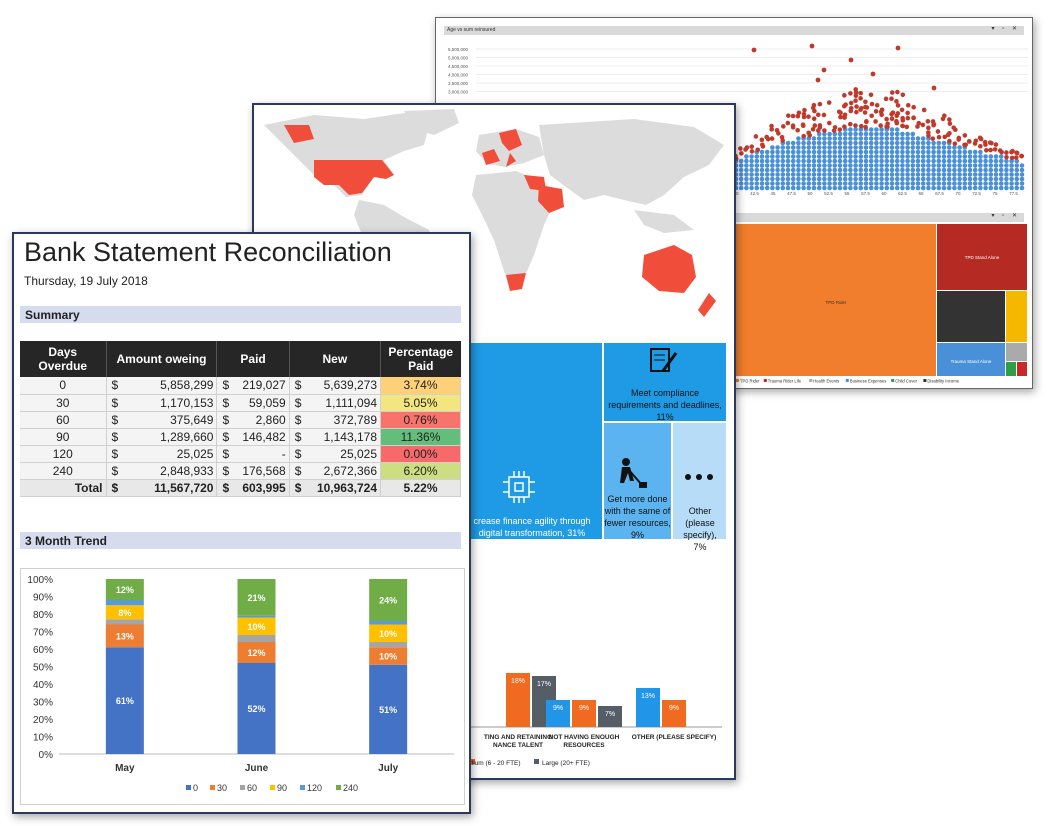 This screenshot has width=1048, height=826. What do you see at coordinates (420, 471) in the screenshot?
I see `percentage-cell: 6.20%` at bounding box center [420, 471].